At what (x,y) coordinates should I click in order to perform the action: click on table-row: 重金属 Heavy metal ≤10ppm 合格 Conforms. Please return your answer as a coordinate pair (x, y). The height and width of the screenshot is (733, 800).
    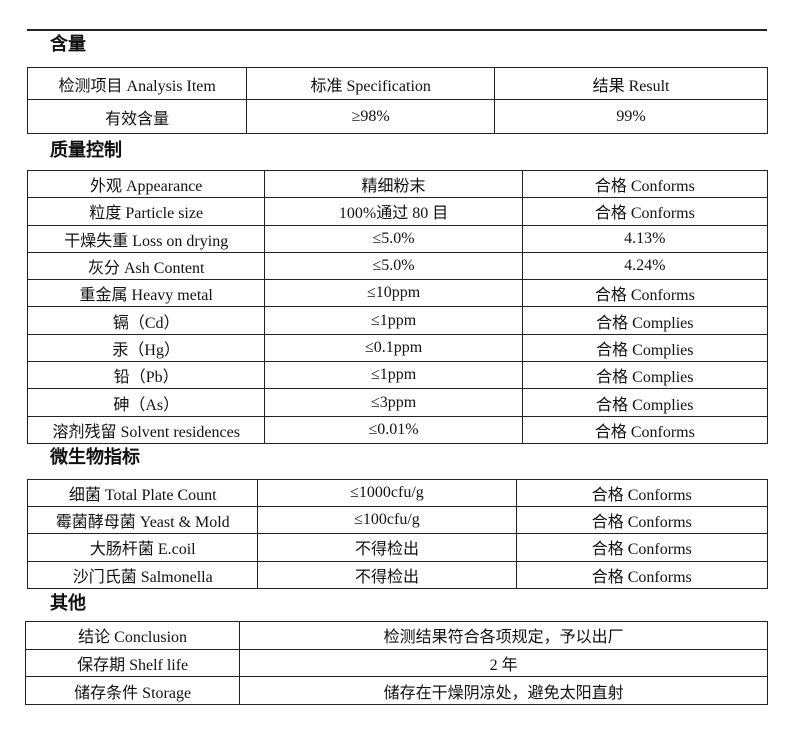
    Looking at the image, I should click on (397, 293).